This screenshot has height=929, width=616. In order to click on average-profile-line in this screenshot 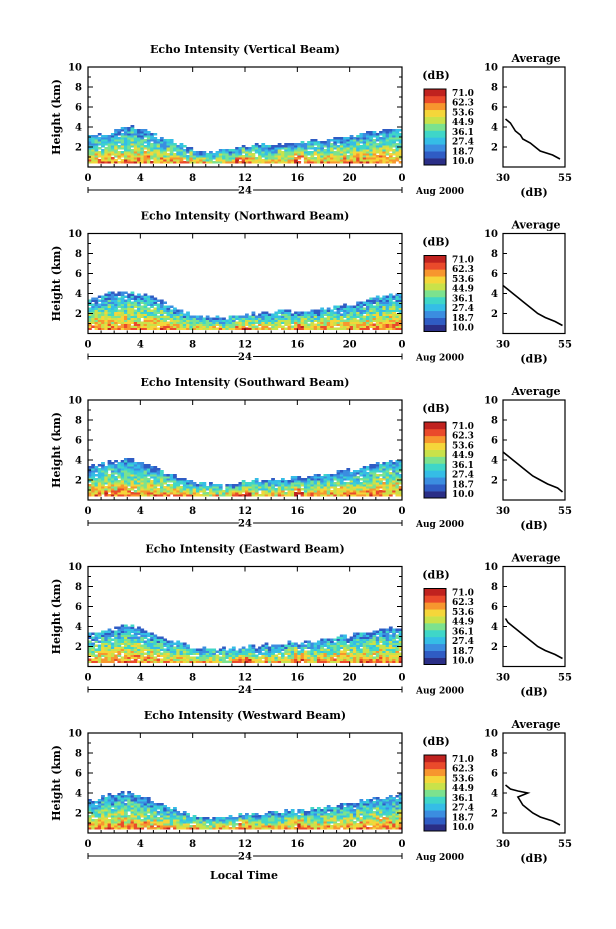, I will do `click(532, 305)`.